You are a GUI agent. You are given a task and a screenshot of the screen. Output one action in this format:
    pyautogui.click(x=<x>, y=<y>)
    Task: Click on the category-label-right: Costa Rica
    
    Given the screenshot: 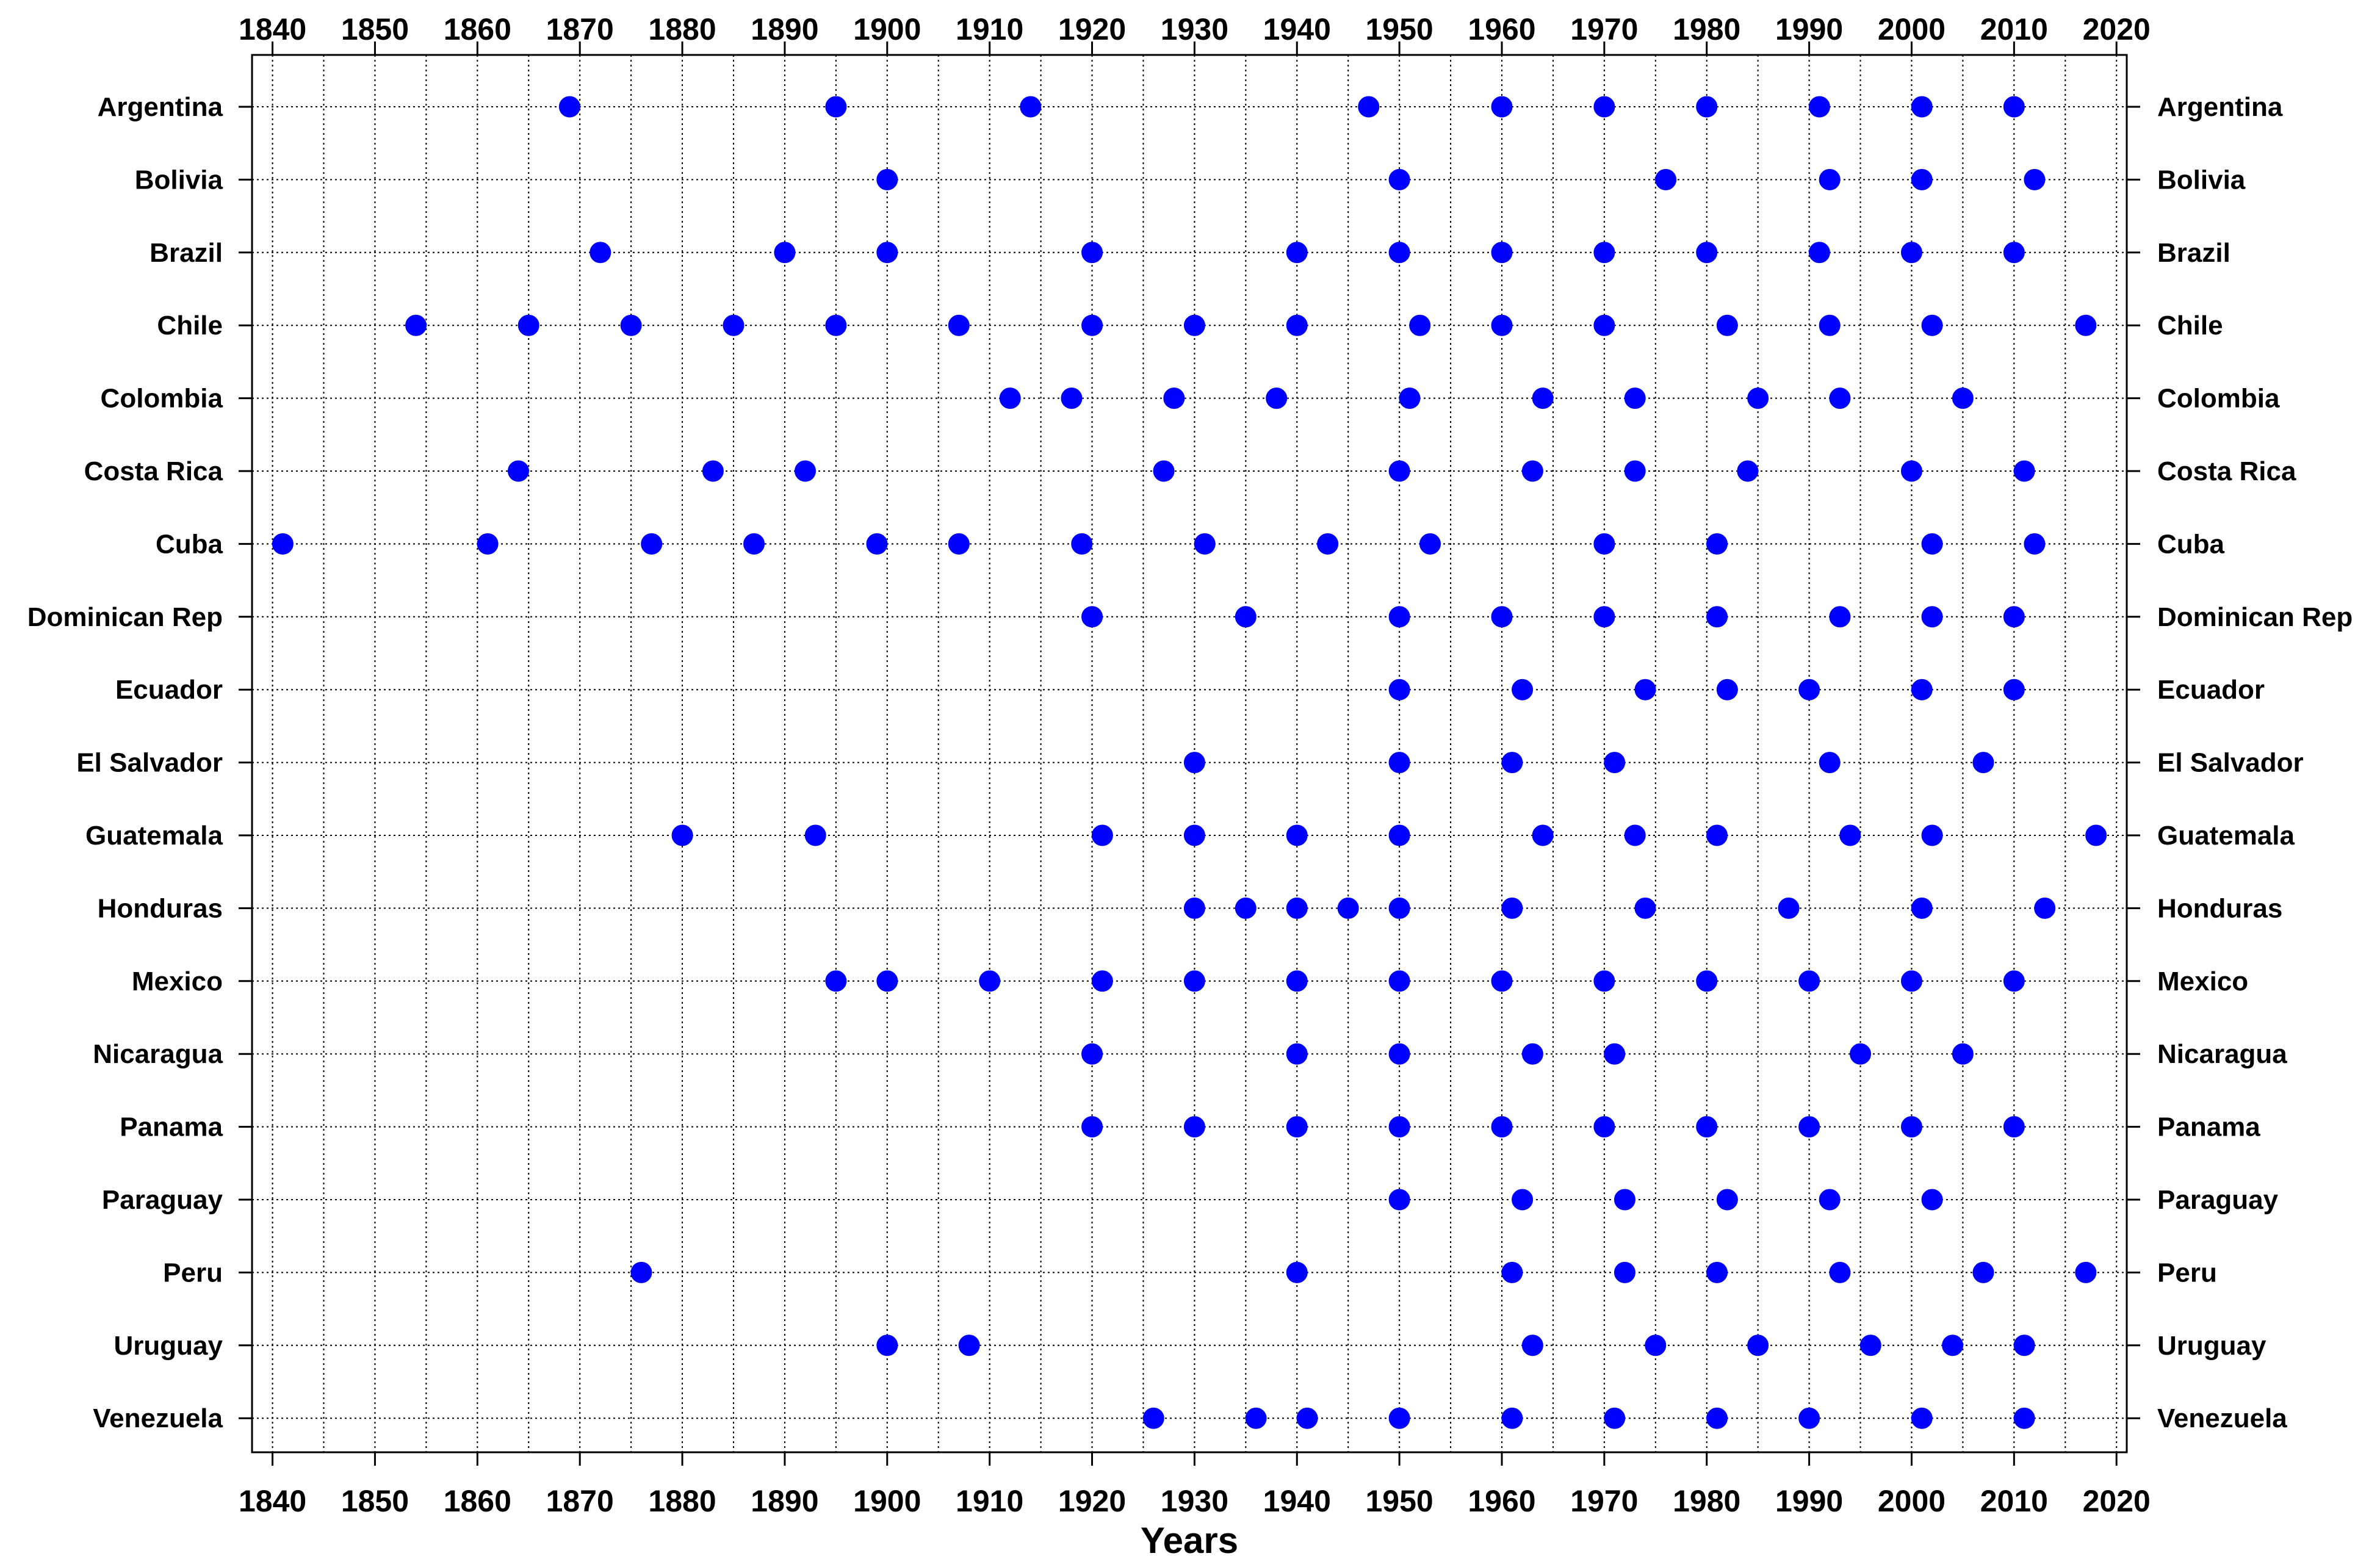 What is the action you would take?
    pyautogui.click(x=2226, y=471)
    